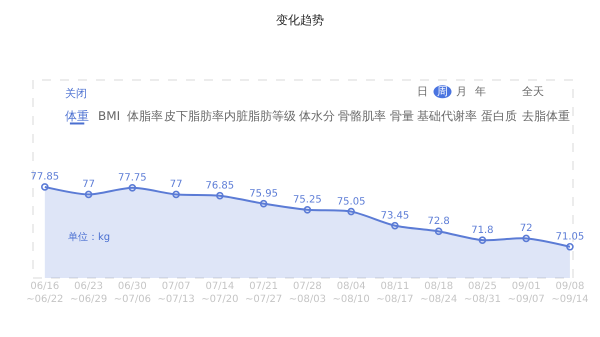 The image size is (600, 337). What do you see at coordinates (570, 293) in the screenshot?
I see `x-tick-label: 09/08 ~09/14` at bounding box center [570, 293].